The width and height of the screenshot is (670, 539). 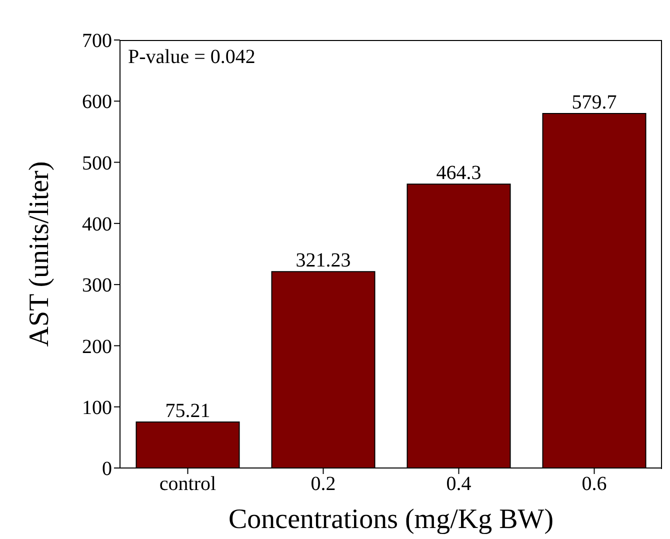 I want to click on y-tick-label: 400, so click(x=97, y=225).